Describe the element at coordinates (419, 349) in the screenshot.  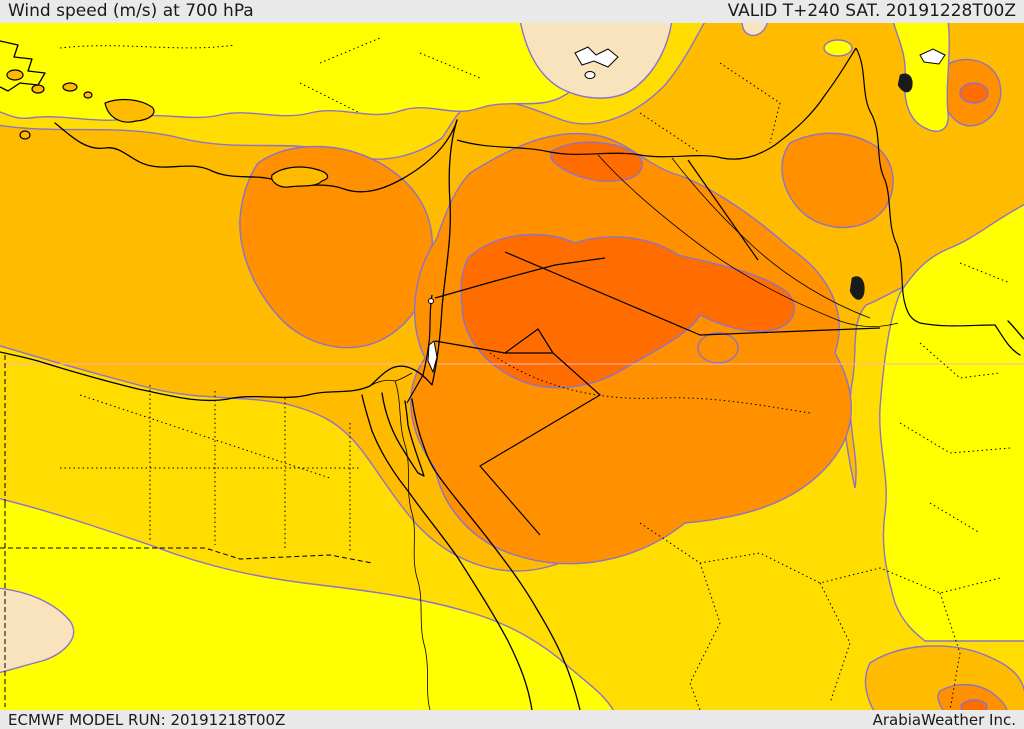
I see `jordan-valley-border` at that location.